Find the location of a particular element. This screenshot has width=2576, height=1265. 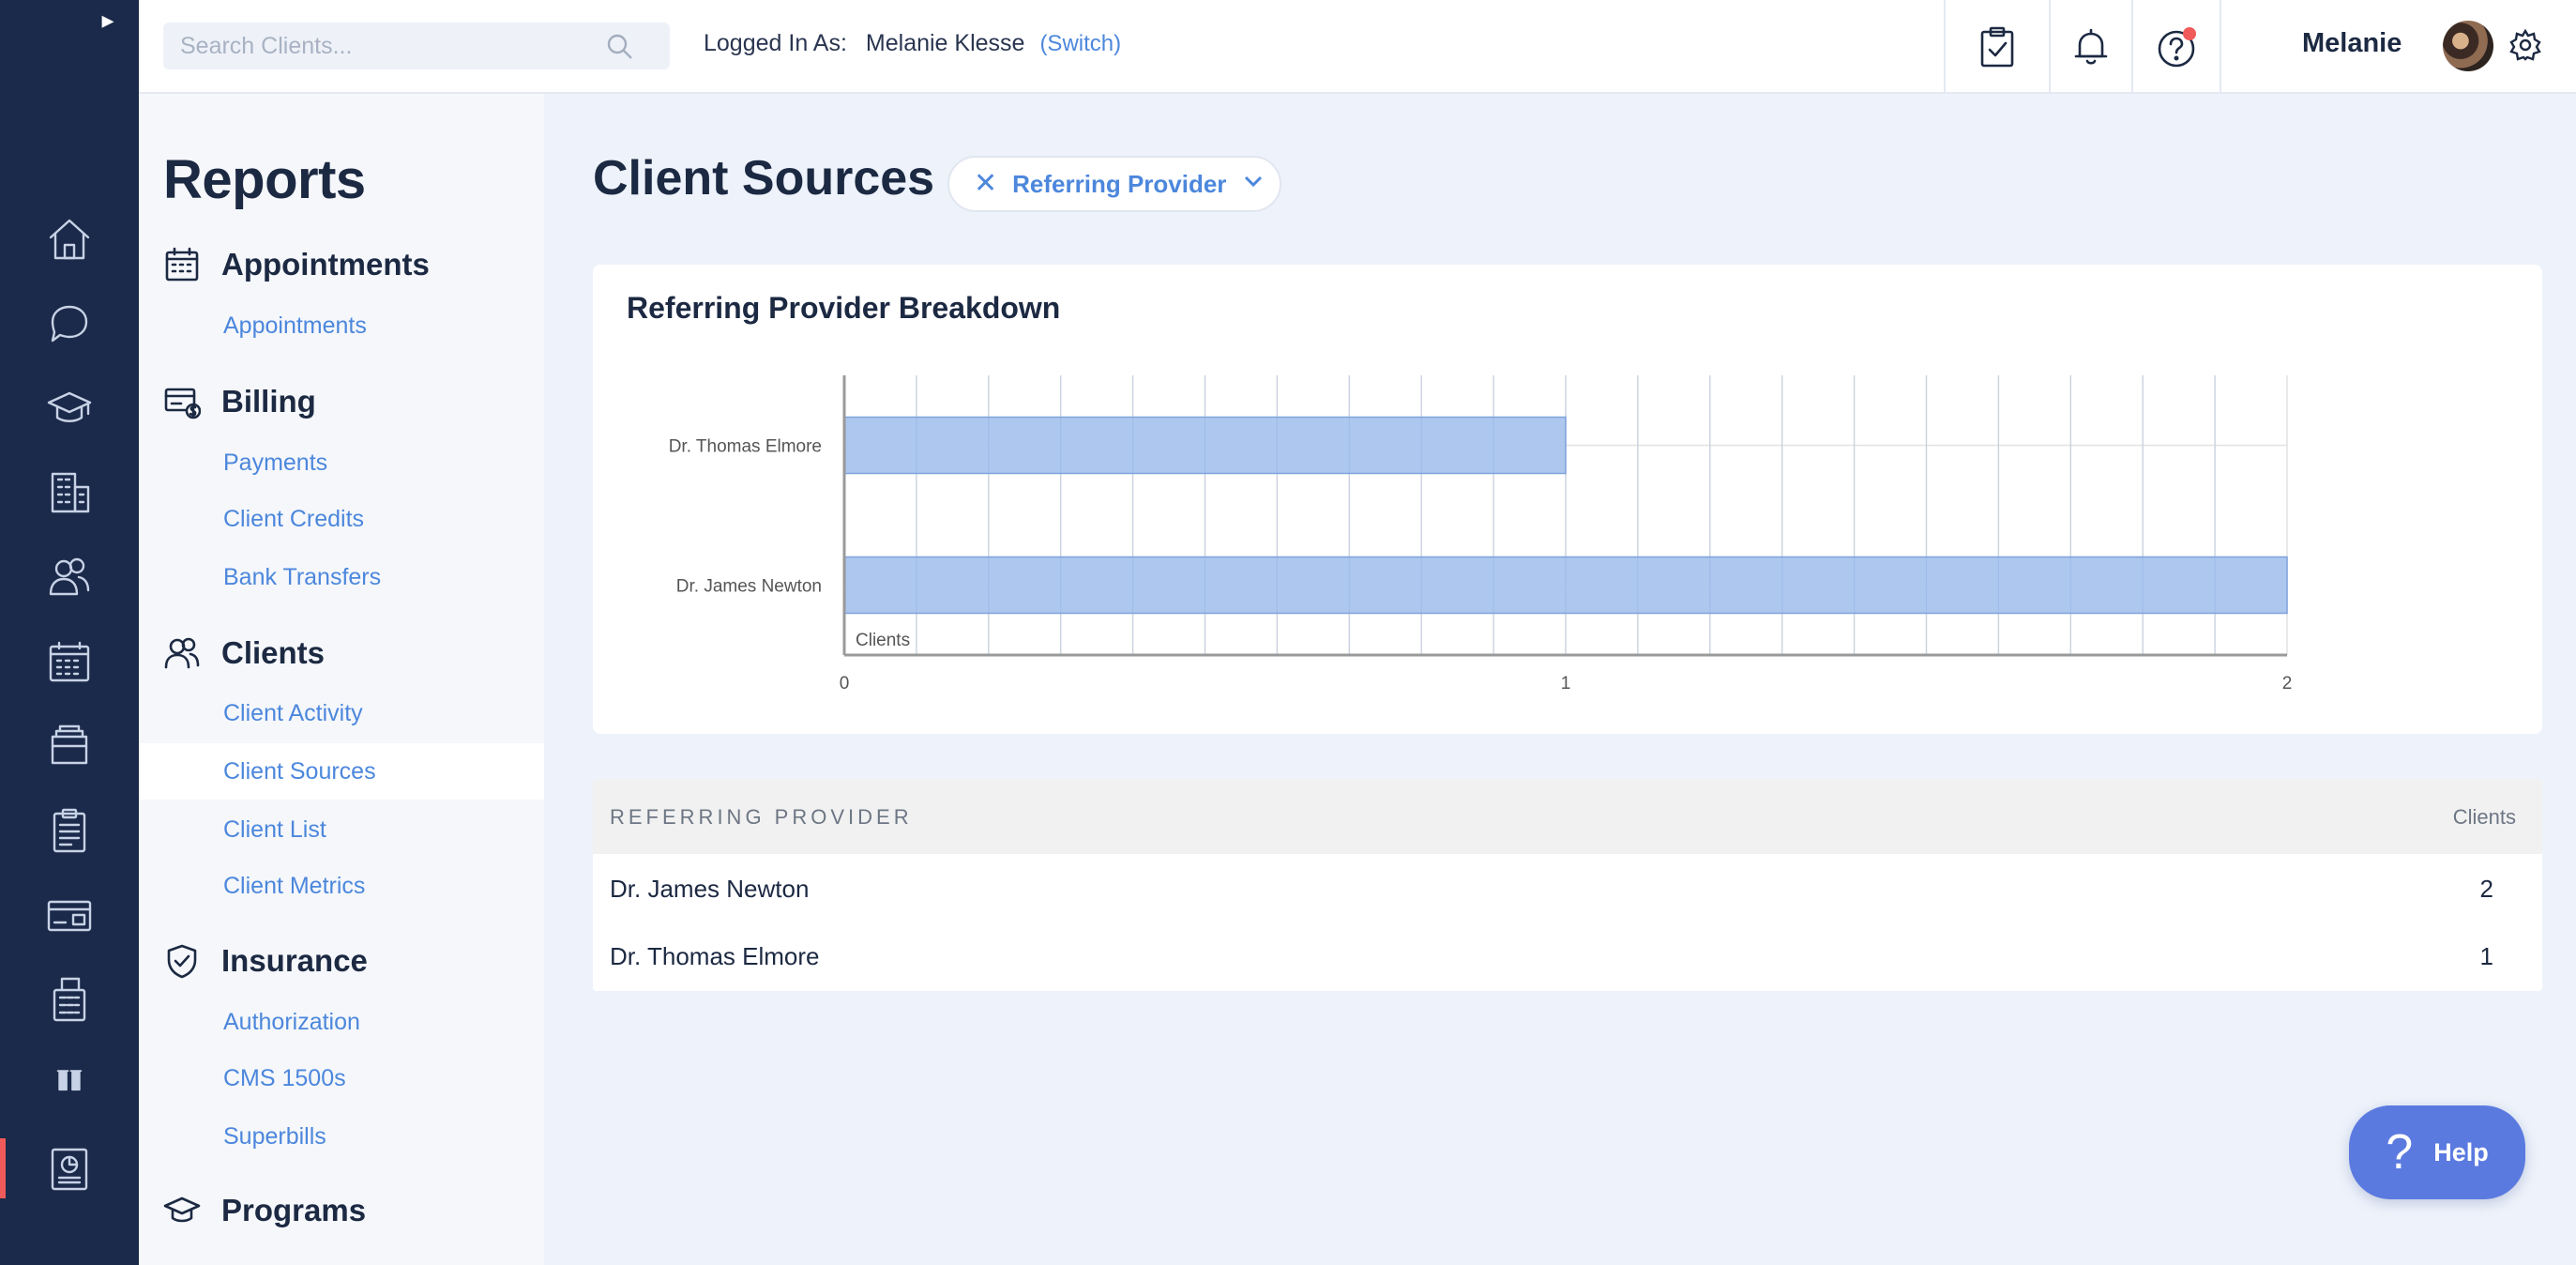

search-icon is located at coordinates (620, 47).